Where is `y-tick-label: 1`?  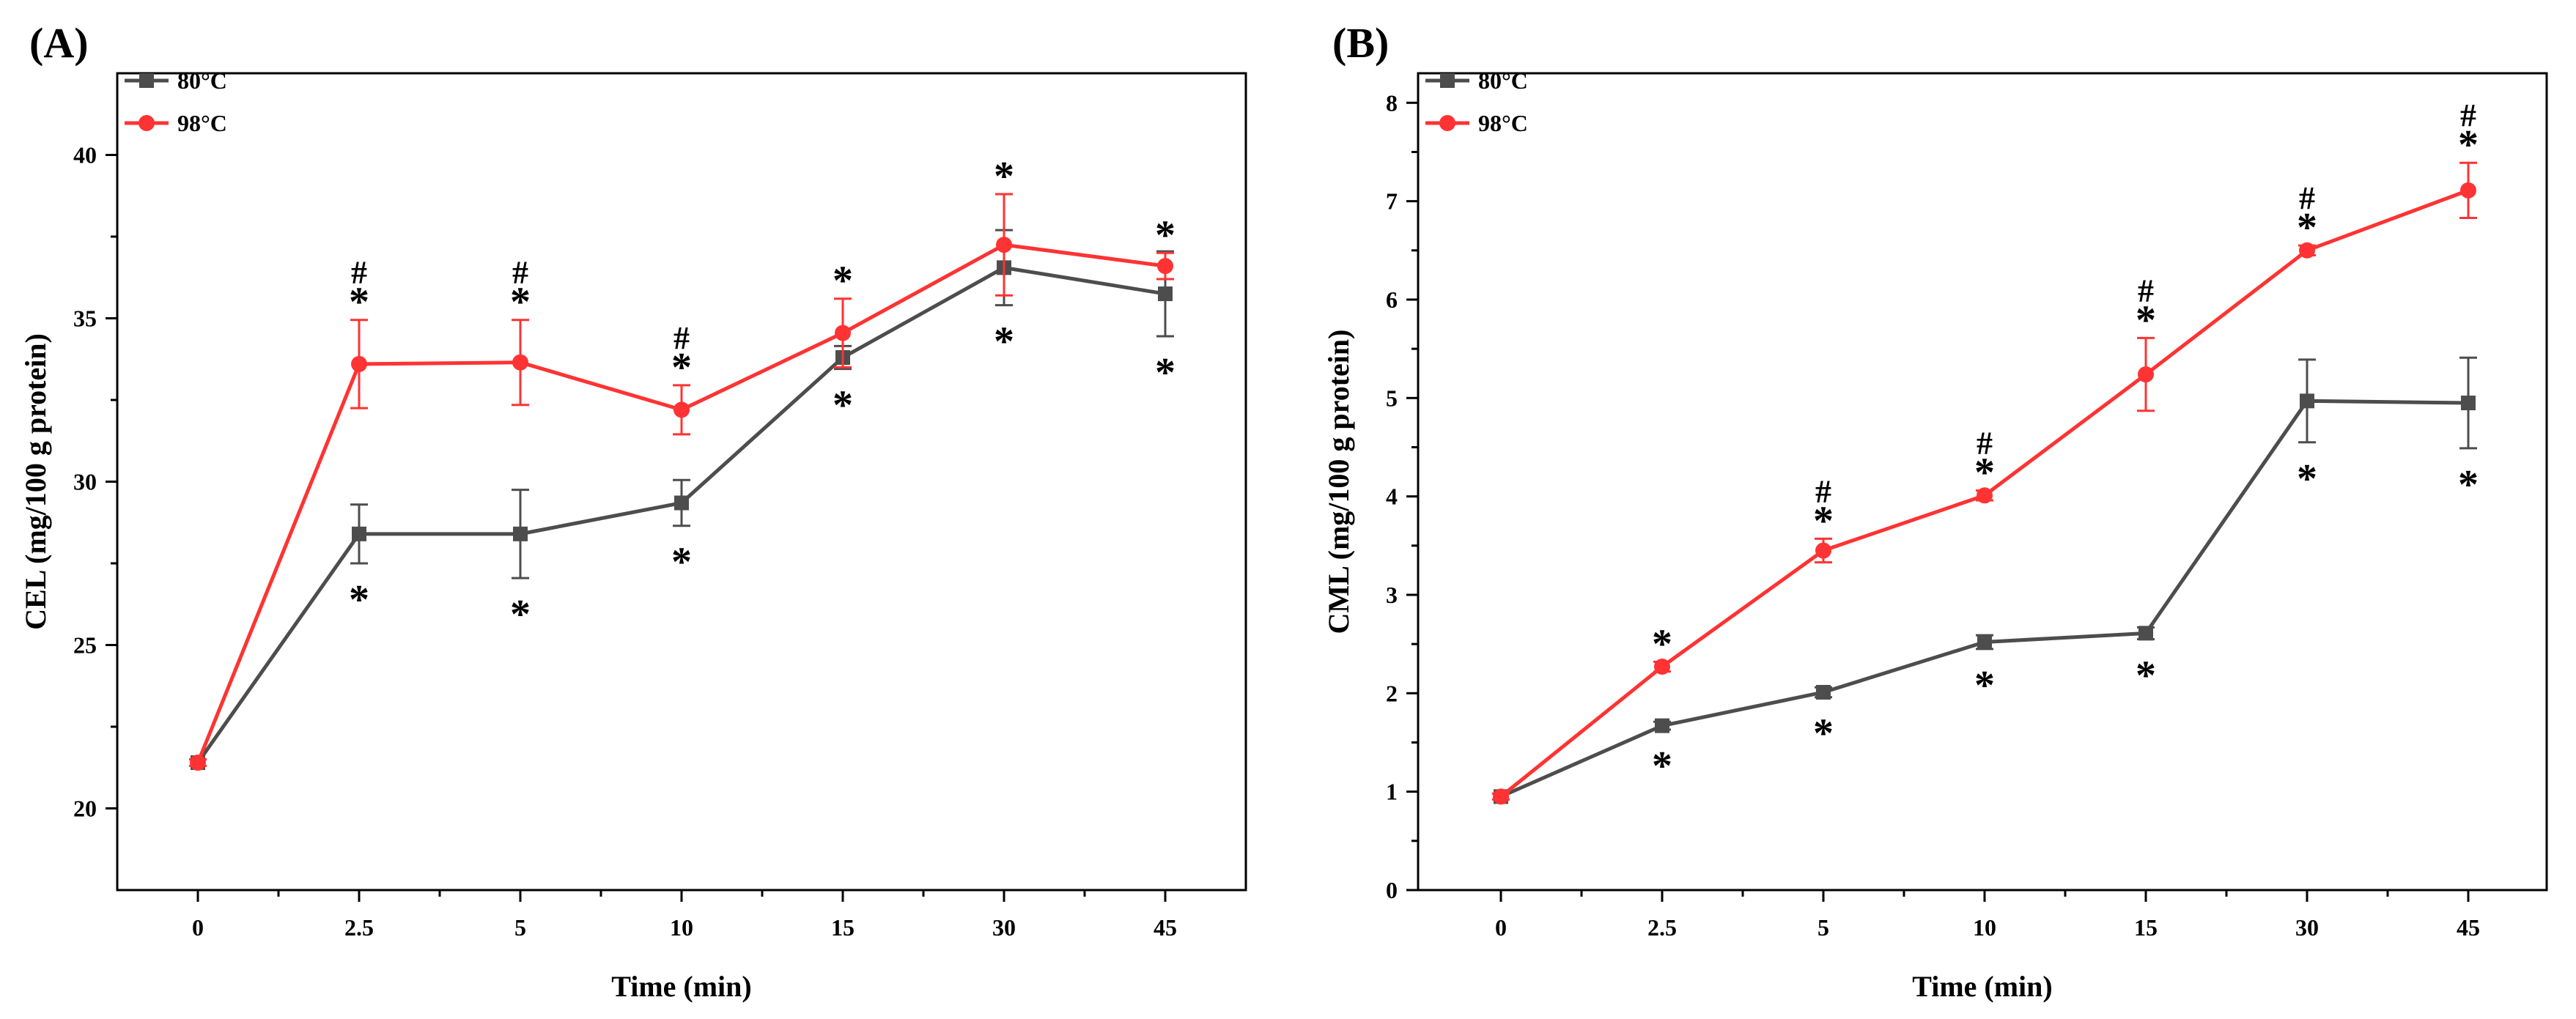 y-tick-label: 1 is located at coordinates (1392, 792).